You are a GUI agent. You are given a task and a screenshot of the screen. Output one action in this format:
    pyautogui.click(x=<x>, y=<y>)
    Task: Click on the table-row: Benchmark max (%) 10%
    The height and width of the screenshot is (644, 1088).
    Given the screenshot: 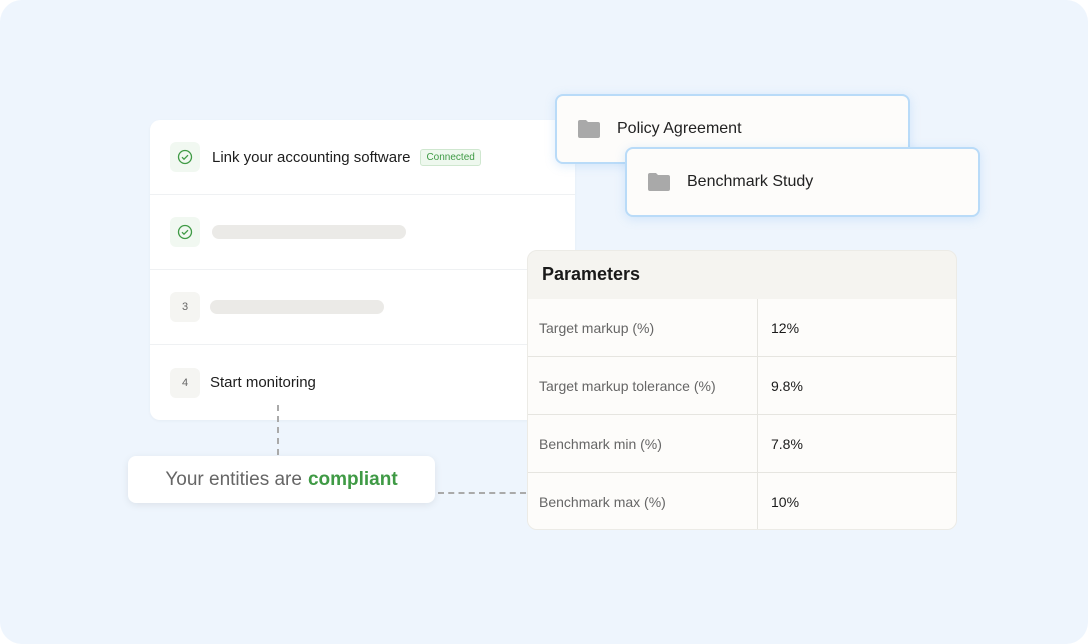 What is the action you would take?
    pyautogui.click(x=742, y=501)
    